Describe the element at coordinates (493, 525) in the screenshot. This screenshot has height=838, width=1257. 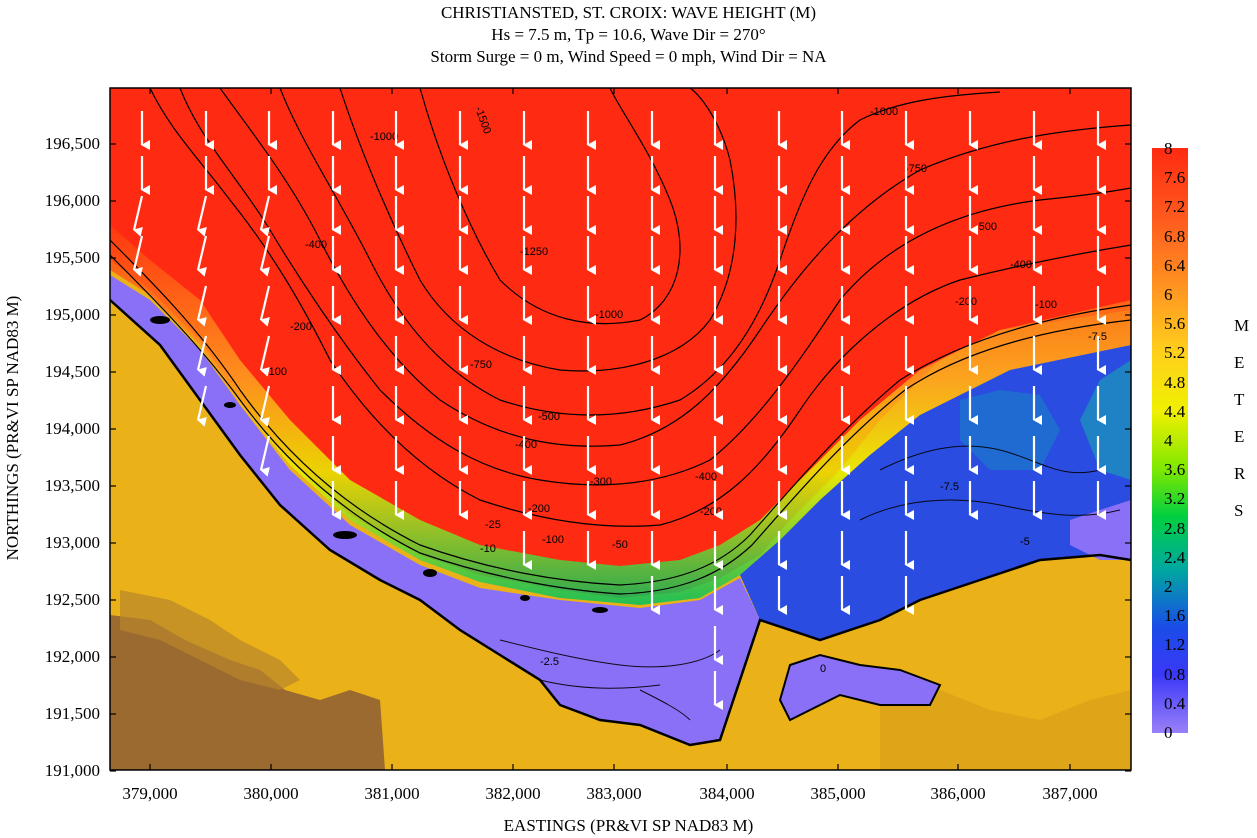
I see `svg-text: -25` at that location.